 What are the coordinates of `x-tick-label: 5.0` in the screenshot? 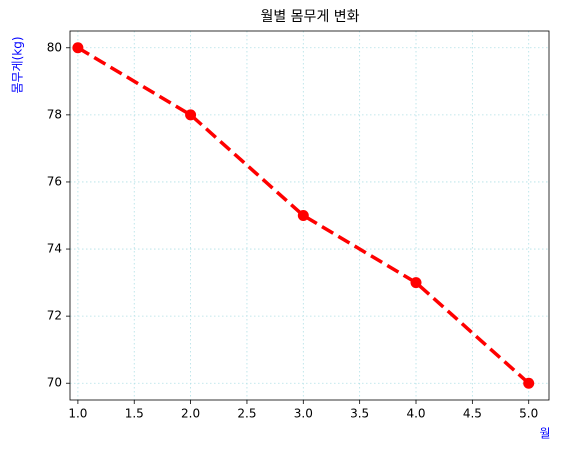 It's located at (528, 414).